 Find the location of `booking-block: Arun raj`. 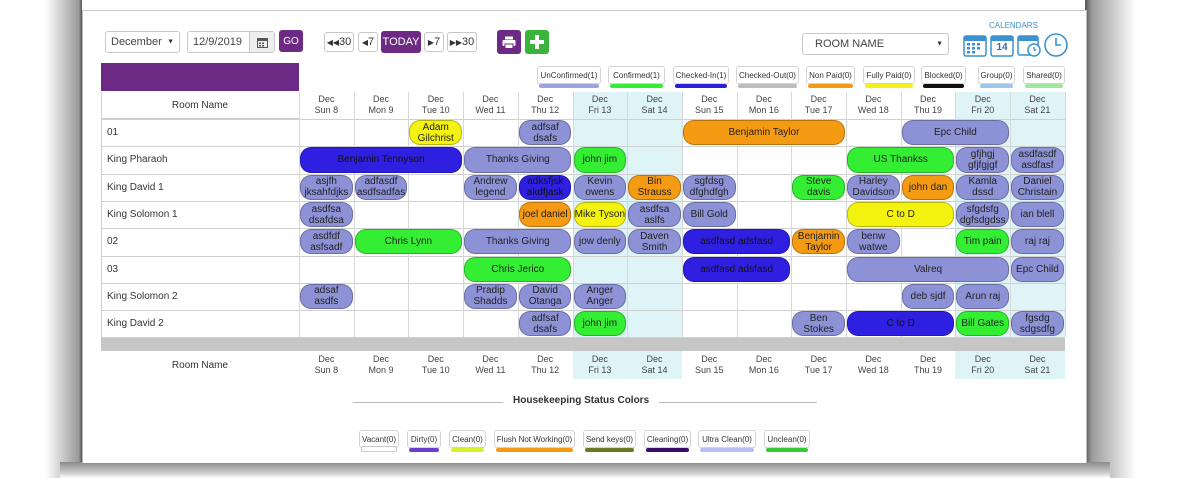

booking-block: Arun raj is located at coordinates (983, 296).